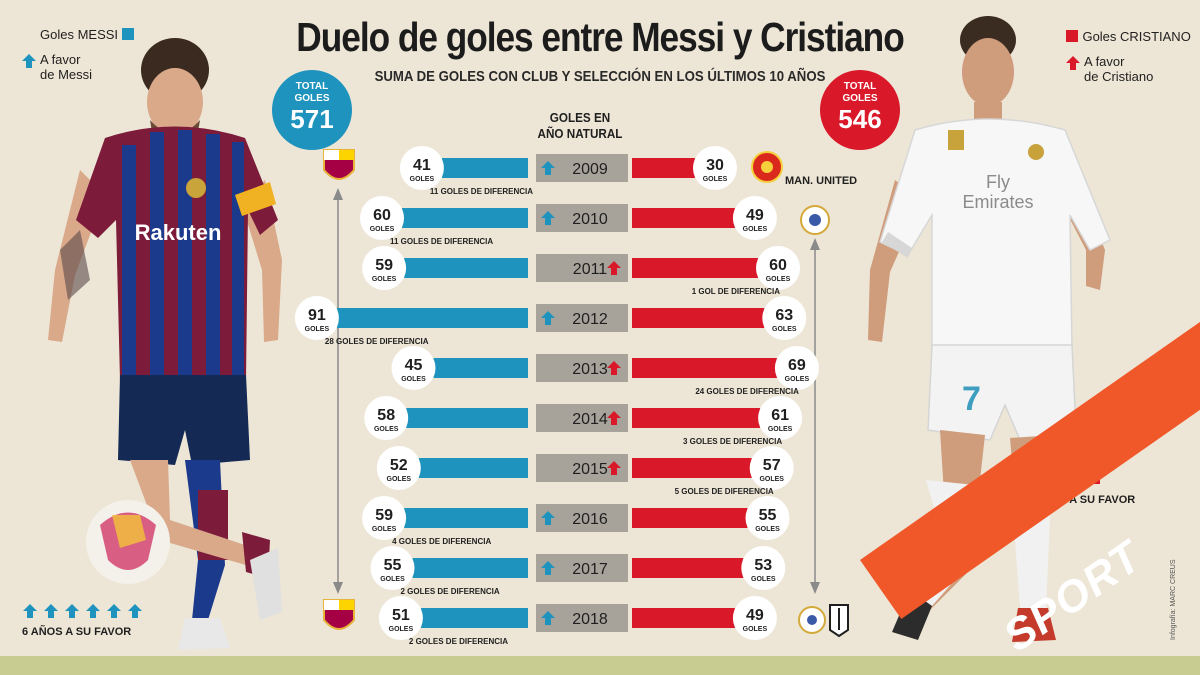 The image size is (1200, 675). I want to click on difference-label: 4 GOLES DE DIFERENCIA, so click(441, 541).